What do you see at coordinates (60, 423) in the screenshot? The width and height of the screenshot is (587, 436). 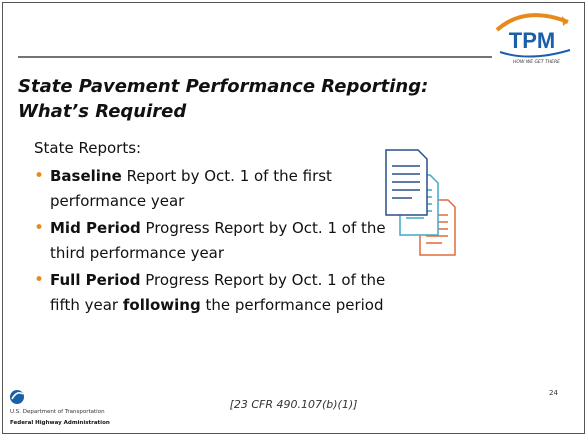 I see `agency-name: Federal Highway Administration` at bounding box center [60, 423].